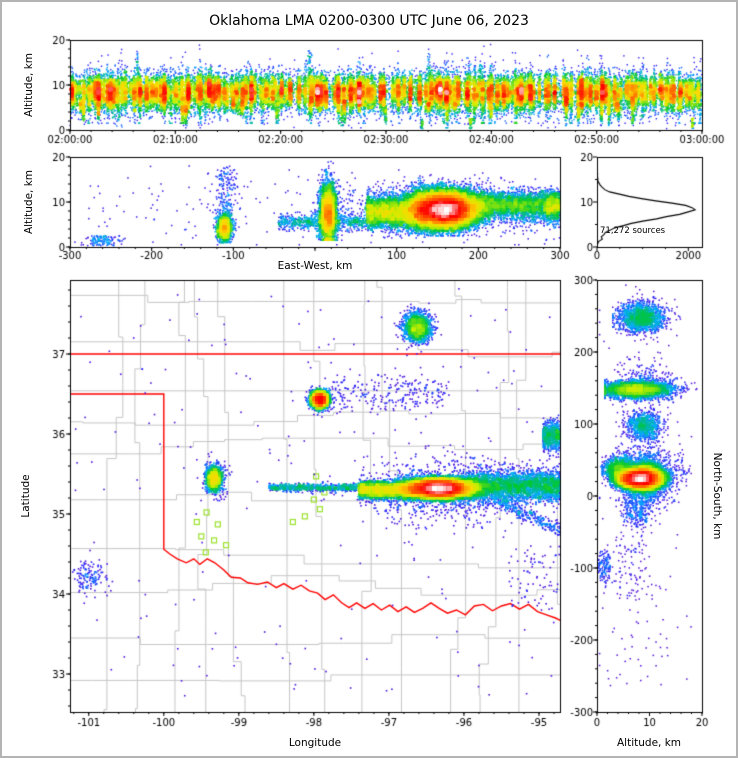  What do you see at coordinates (29, 202) in the screenshot?
I see `ew-height-y-axis-label: Altitude, km` at bounding box center [29, 202].